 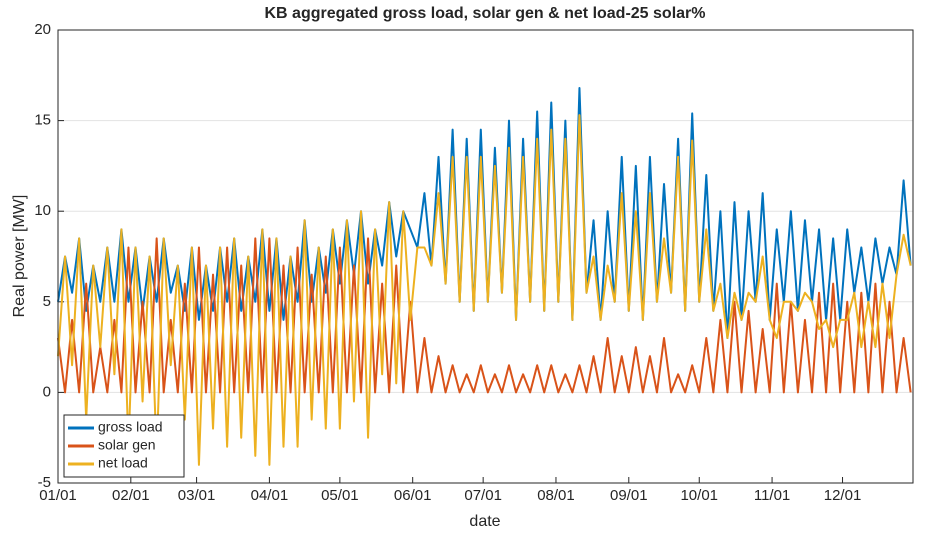 What do you see at coordinates (484, 521) in the screenshot?
I see `x-axis-label: date` at bounding box center [484, 521].